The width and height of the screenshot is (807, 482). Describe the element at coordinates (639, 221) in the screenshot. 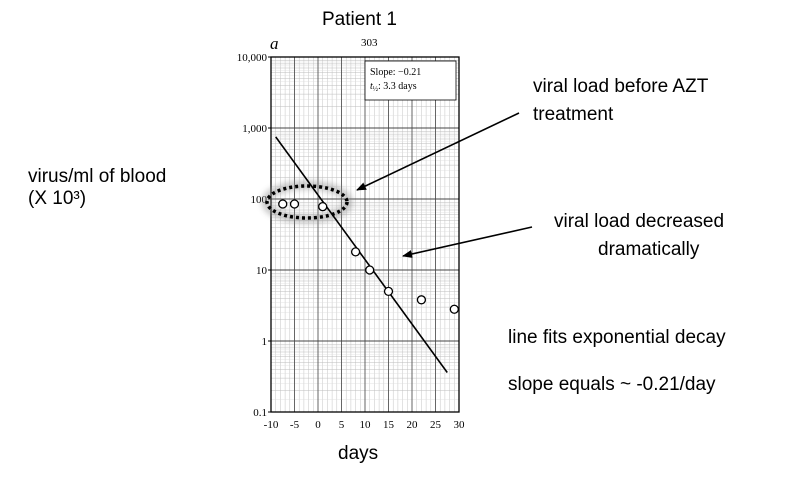

I see `annotation-decrease-line-1: viral load decreased` at that location.